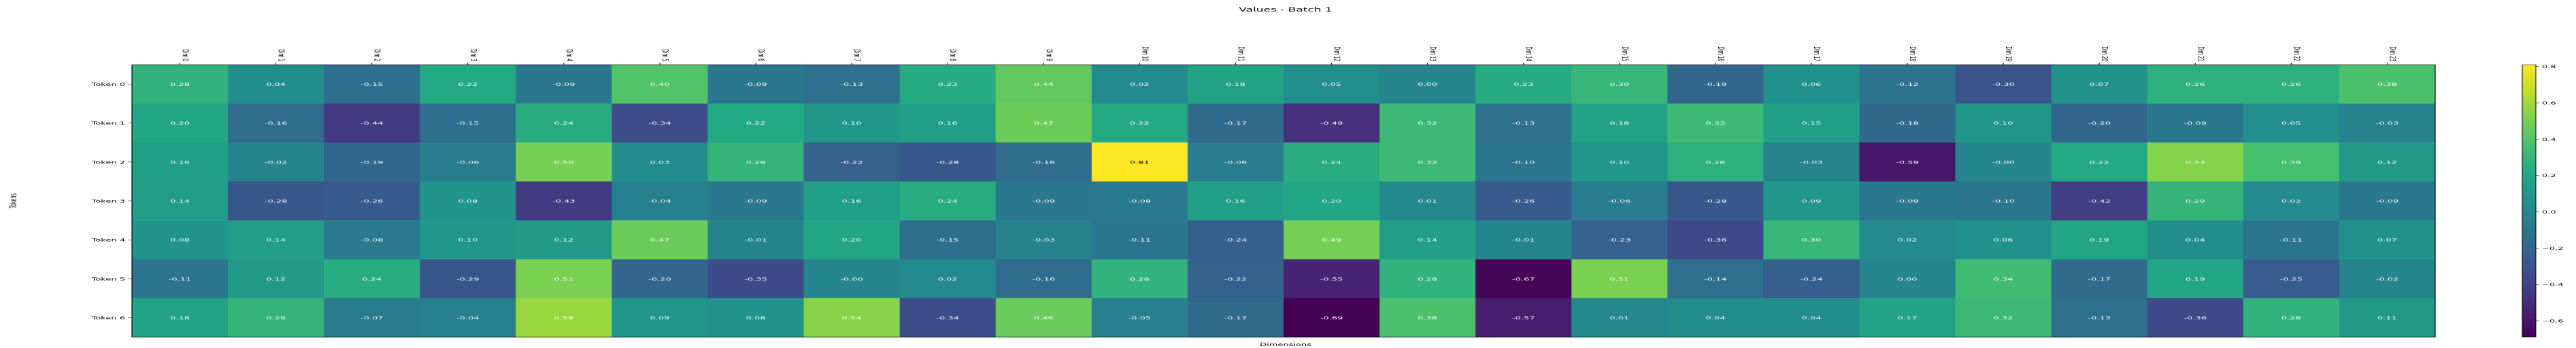 The image size is (2576, 348). Describe the element at coordinates (2003, 240) in the screenshot. I see `cell-value-label: 0.06` at that location.